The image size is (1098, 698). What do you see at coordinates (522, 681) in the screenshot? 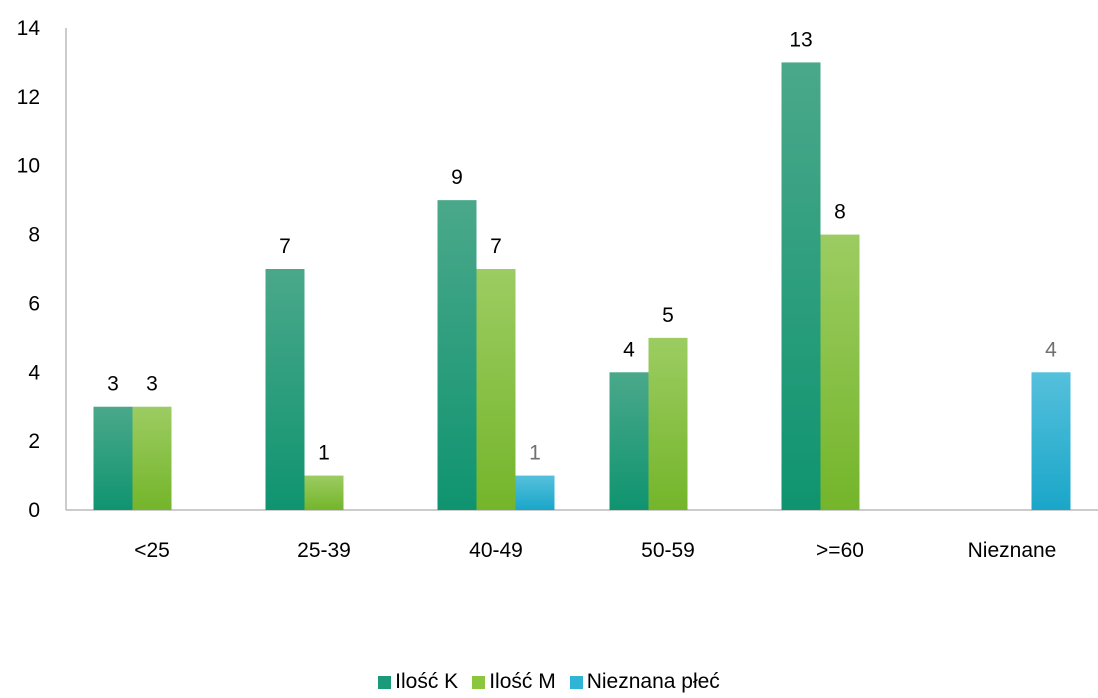
I see `legend-label-m: Ilość M` at bounding box center [522, 681].